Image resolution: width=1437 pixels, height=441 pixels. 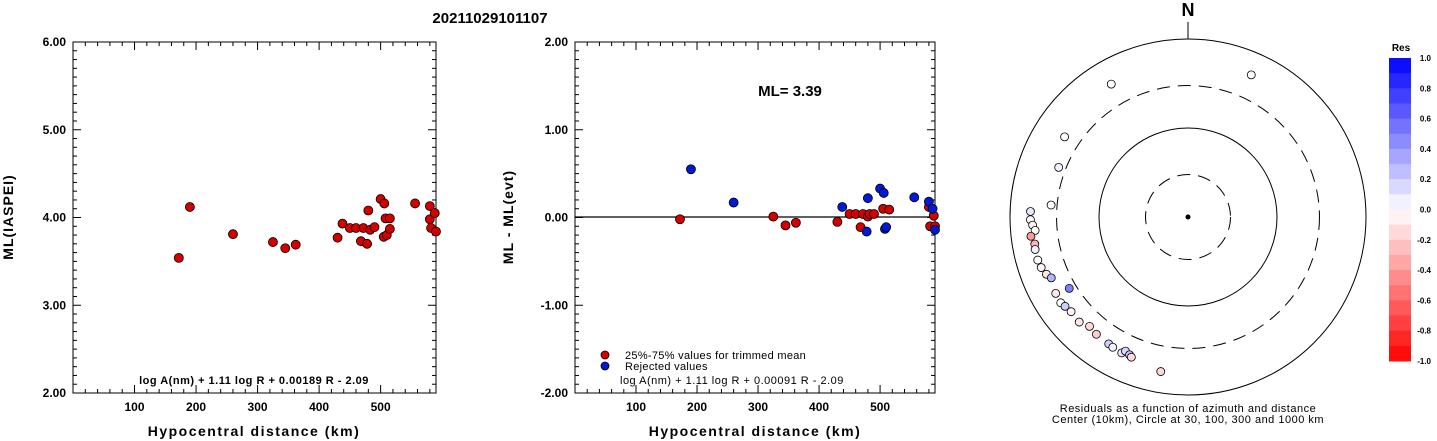 What do you see at coordinates (1426, 149) in the screenshot?
I see `colorbar-label: 0.4` at bounding box center [1426, 149].